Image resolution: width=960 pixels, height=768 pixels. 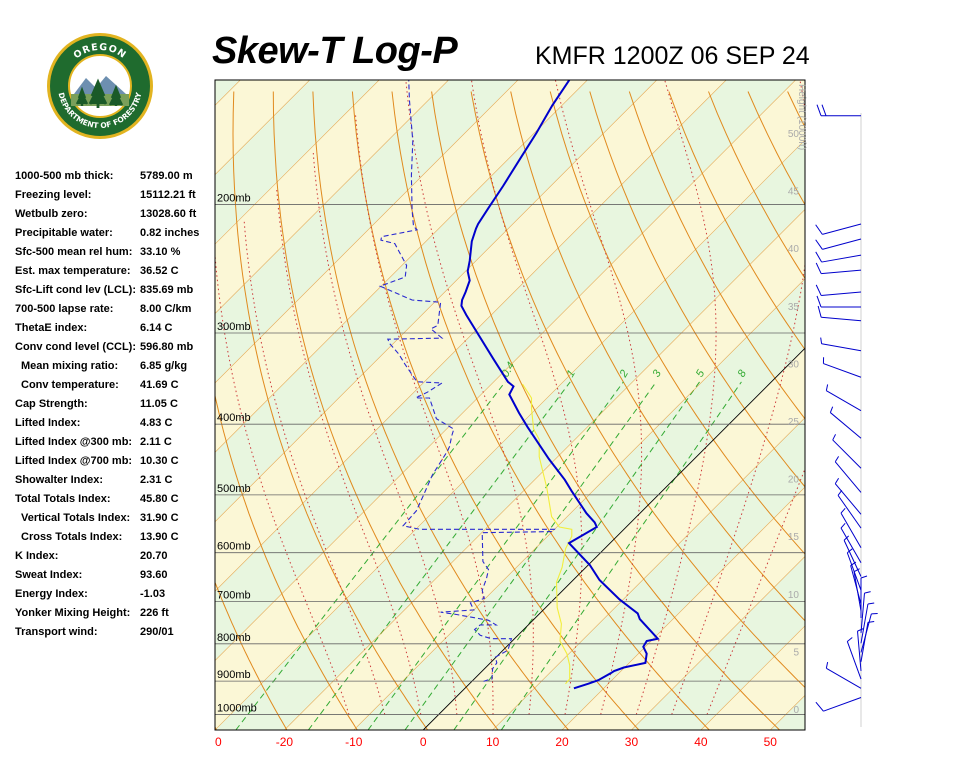 I want to click on isotherm, so click(x=648, y=573).